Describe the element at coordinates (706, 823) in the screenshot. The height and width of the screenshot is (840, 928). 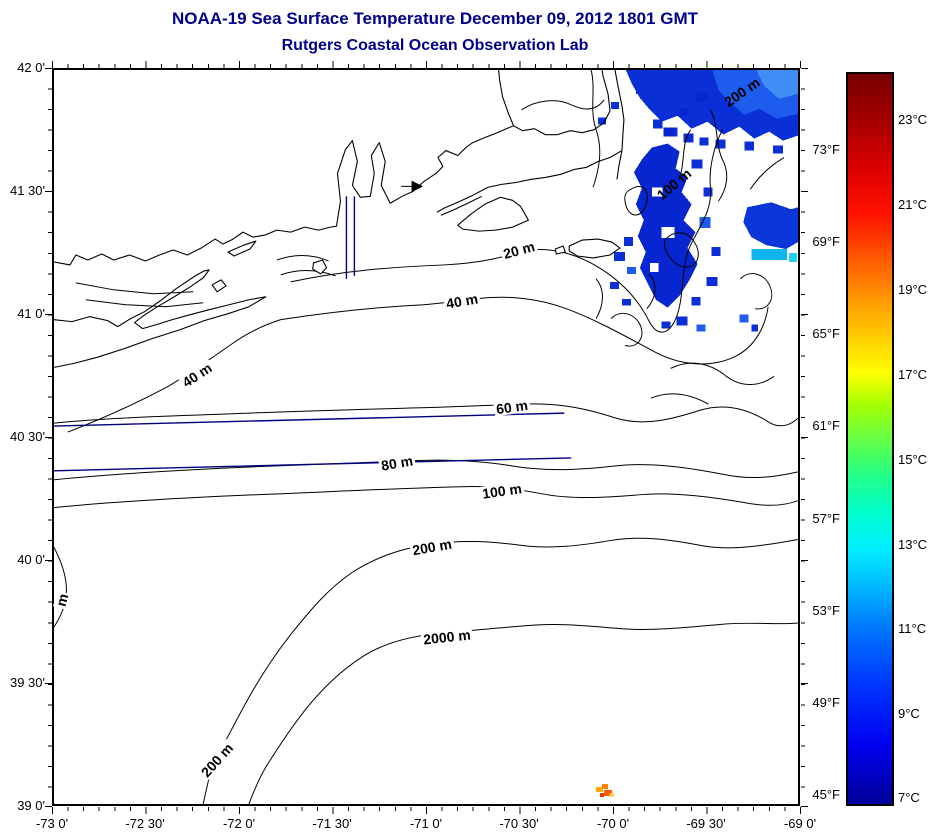
I see `x-tick-label-6930: -69 30'` at that location.